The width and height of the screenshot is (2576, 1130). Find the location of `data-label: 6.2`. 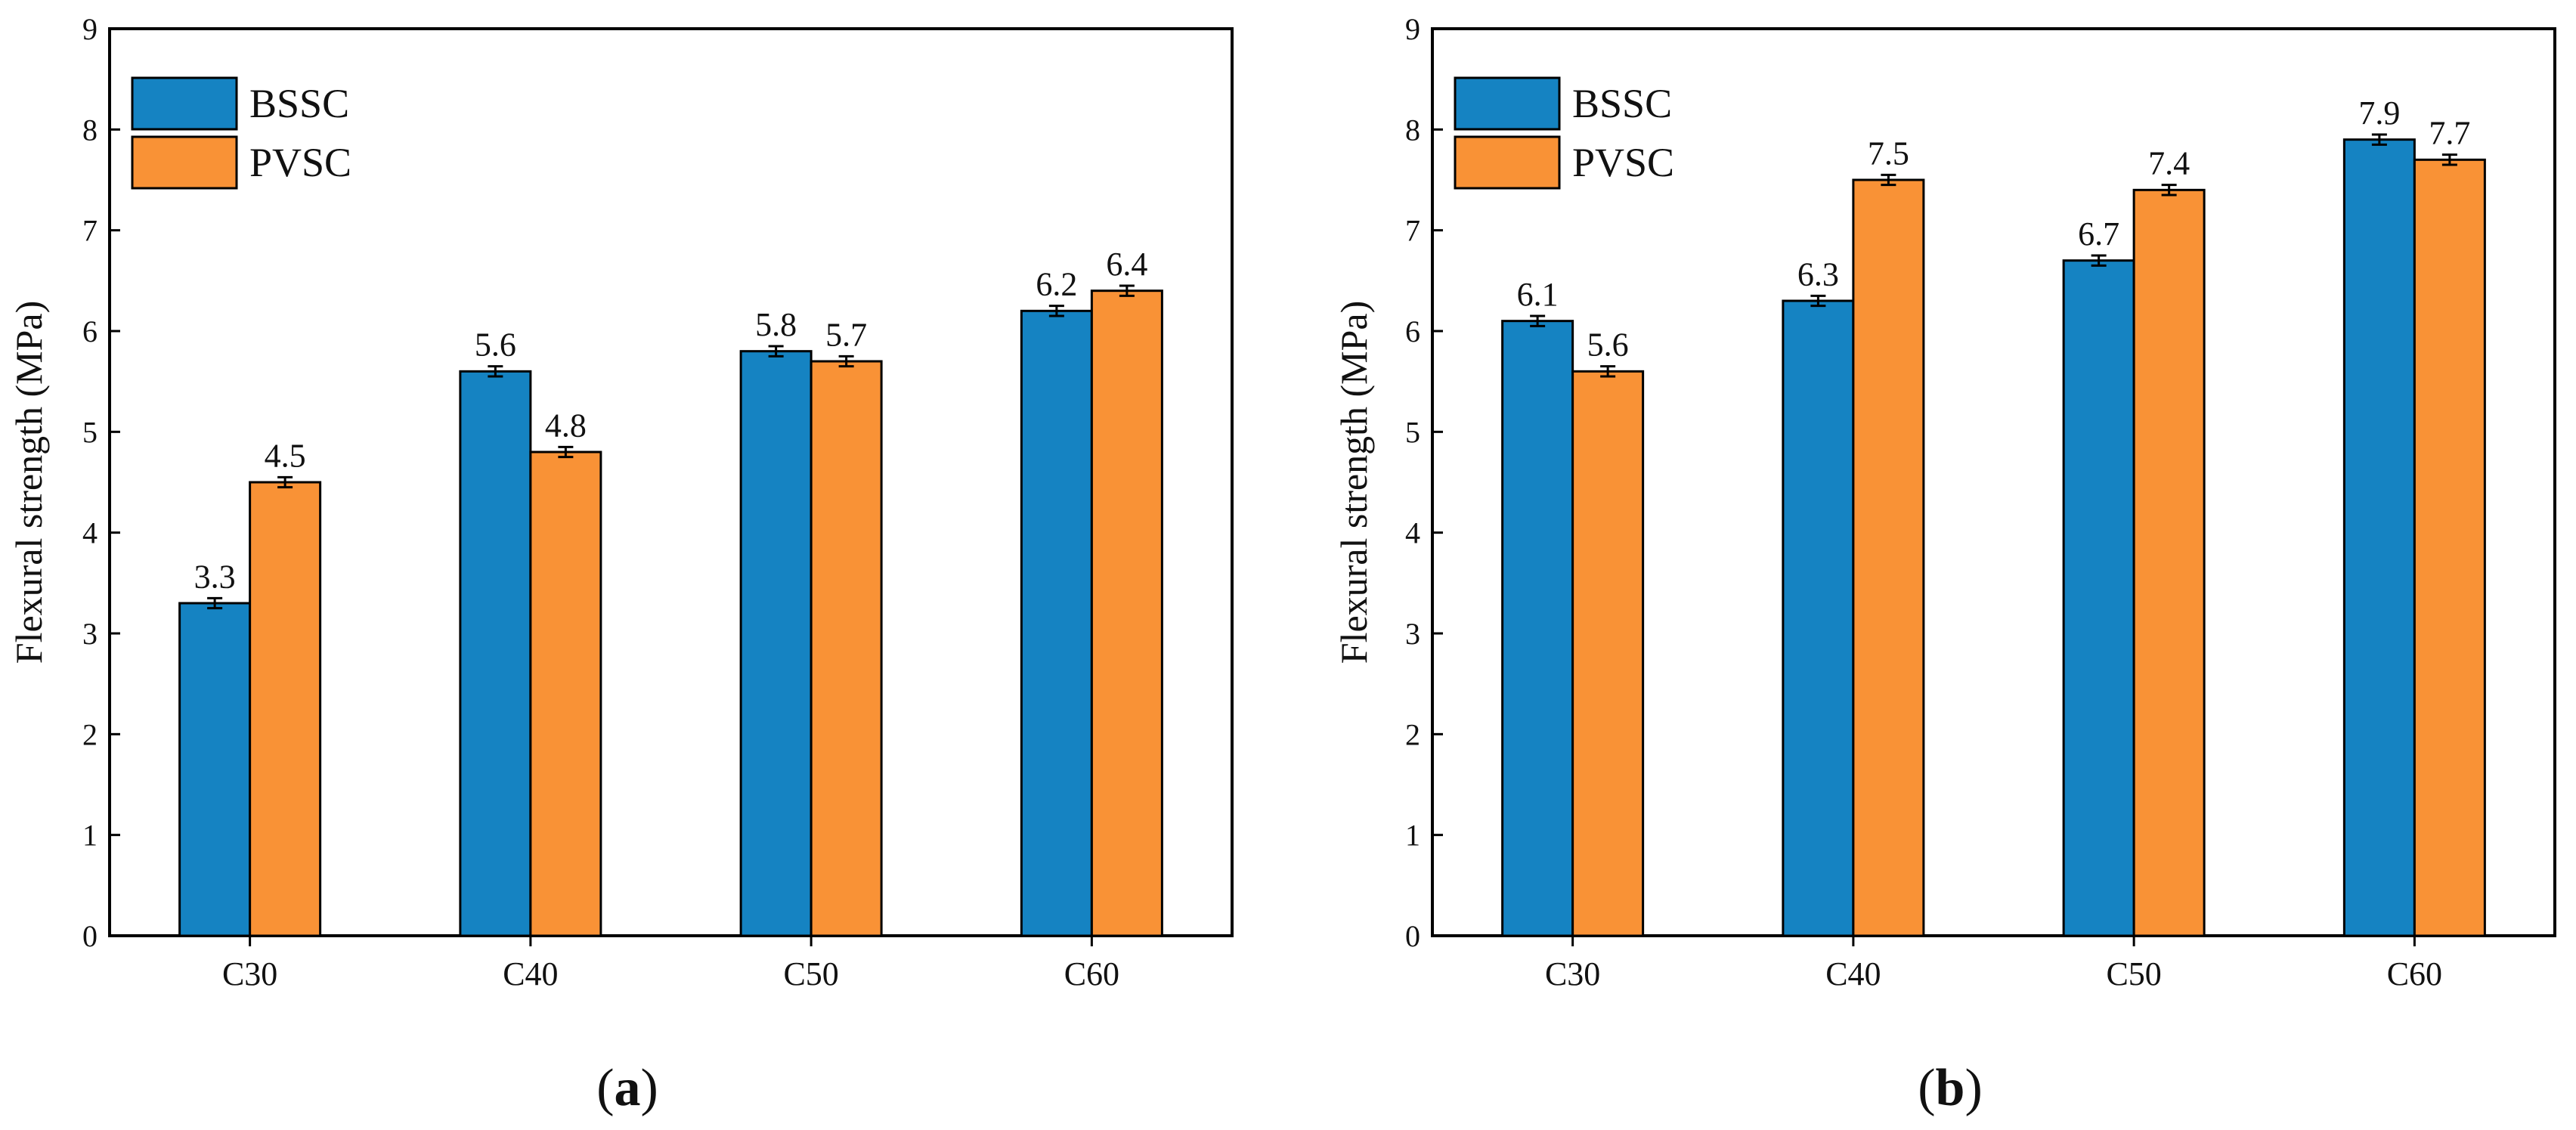

data-label: 6.2 is located at coordinates (1056, 284).